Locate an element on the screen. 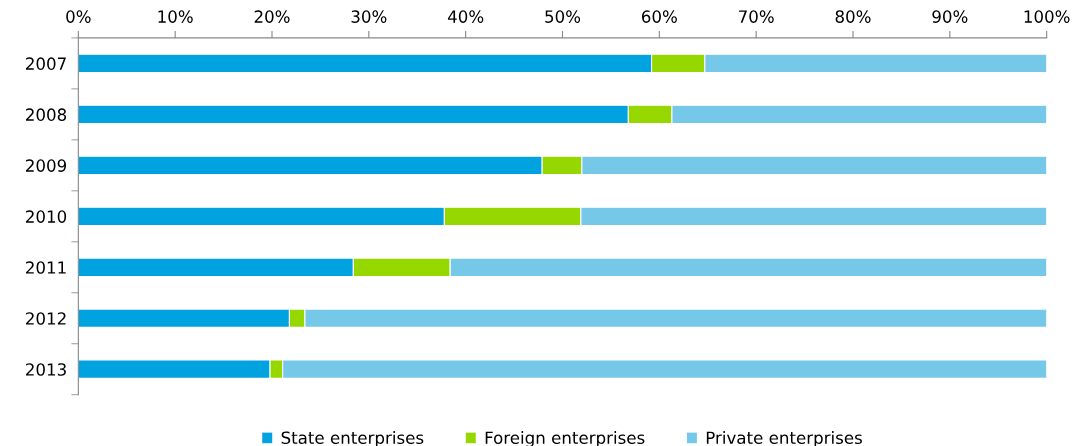 The image size is (1088, 446). x-tick-label: 80% is located at coordinates (853, 16).